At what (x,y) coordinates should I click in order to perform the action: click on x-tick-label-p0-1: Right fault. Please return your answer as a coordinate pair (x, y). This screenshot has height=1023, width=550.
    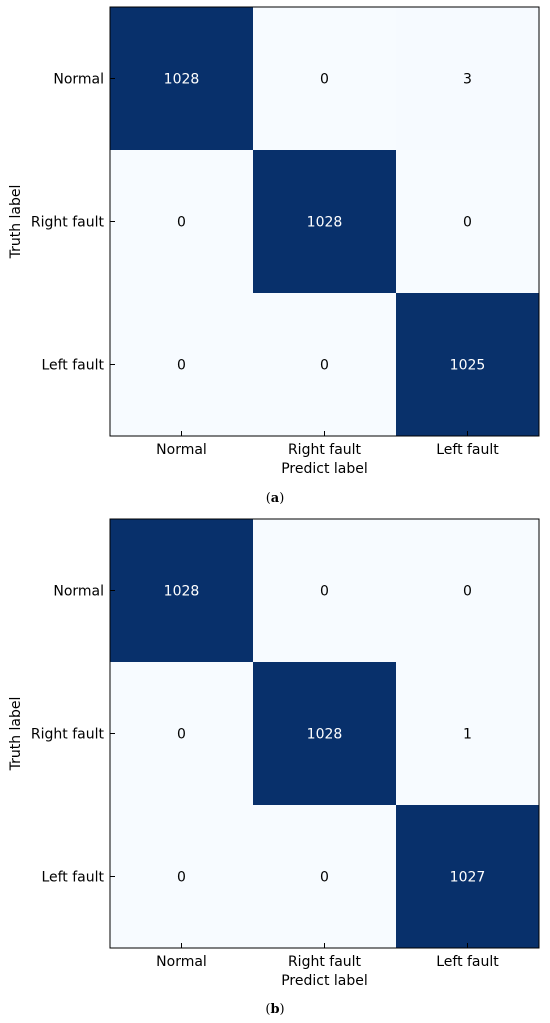
    Looking at the image, I should click on (325, 450).